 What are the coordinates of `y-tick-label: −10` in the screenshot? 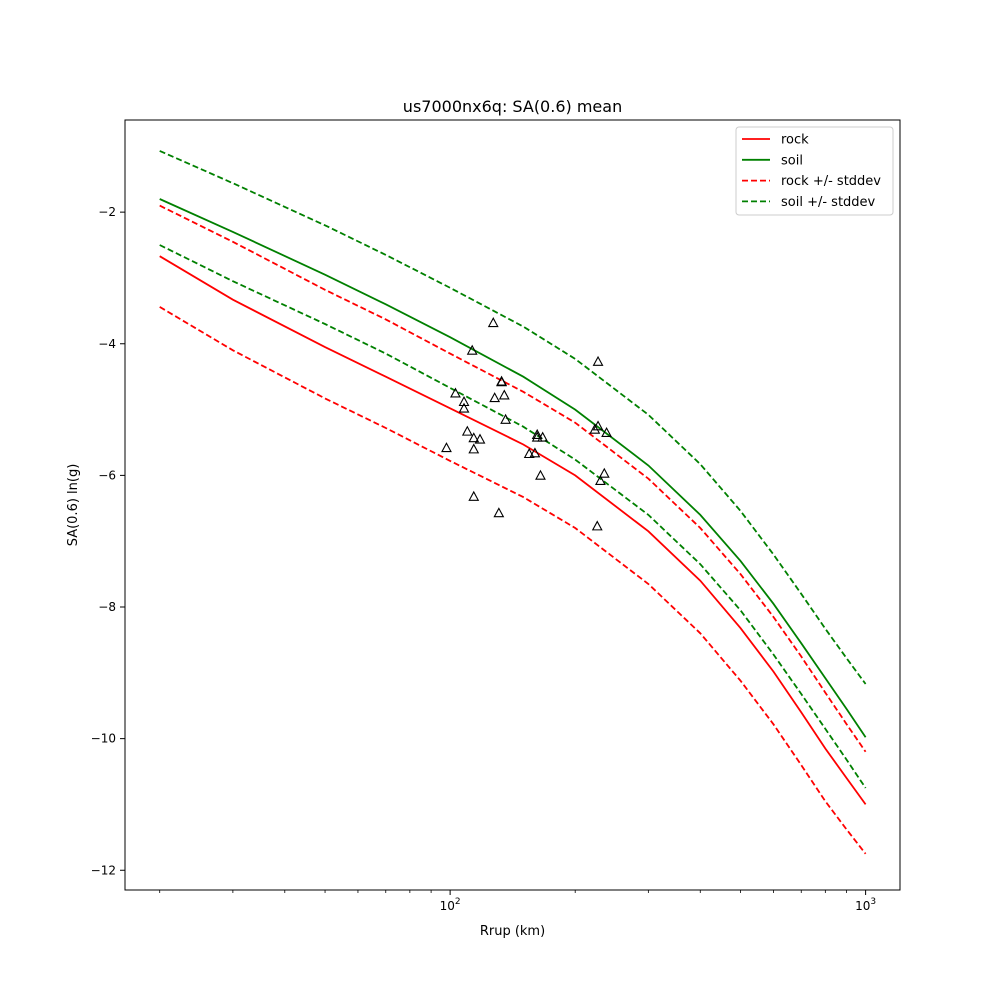 It's located at (103, 739).